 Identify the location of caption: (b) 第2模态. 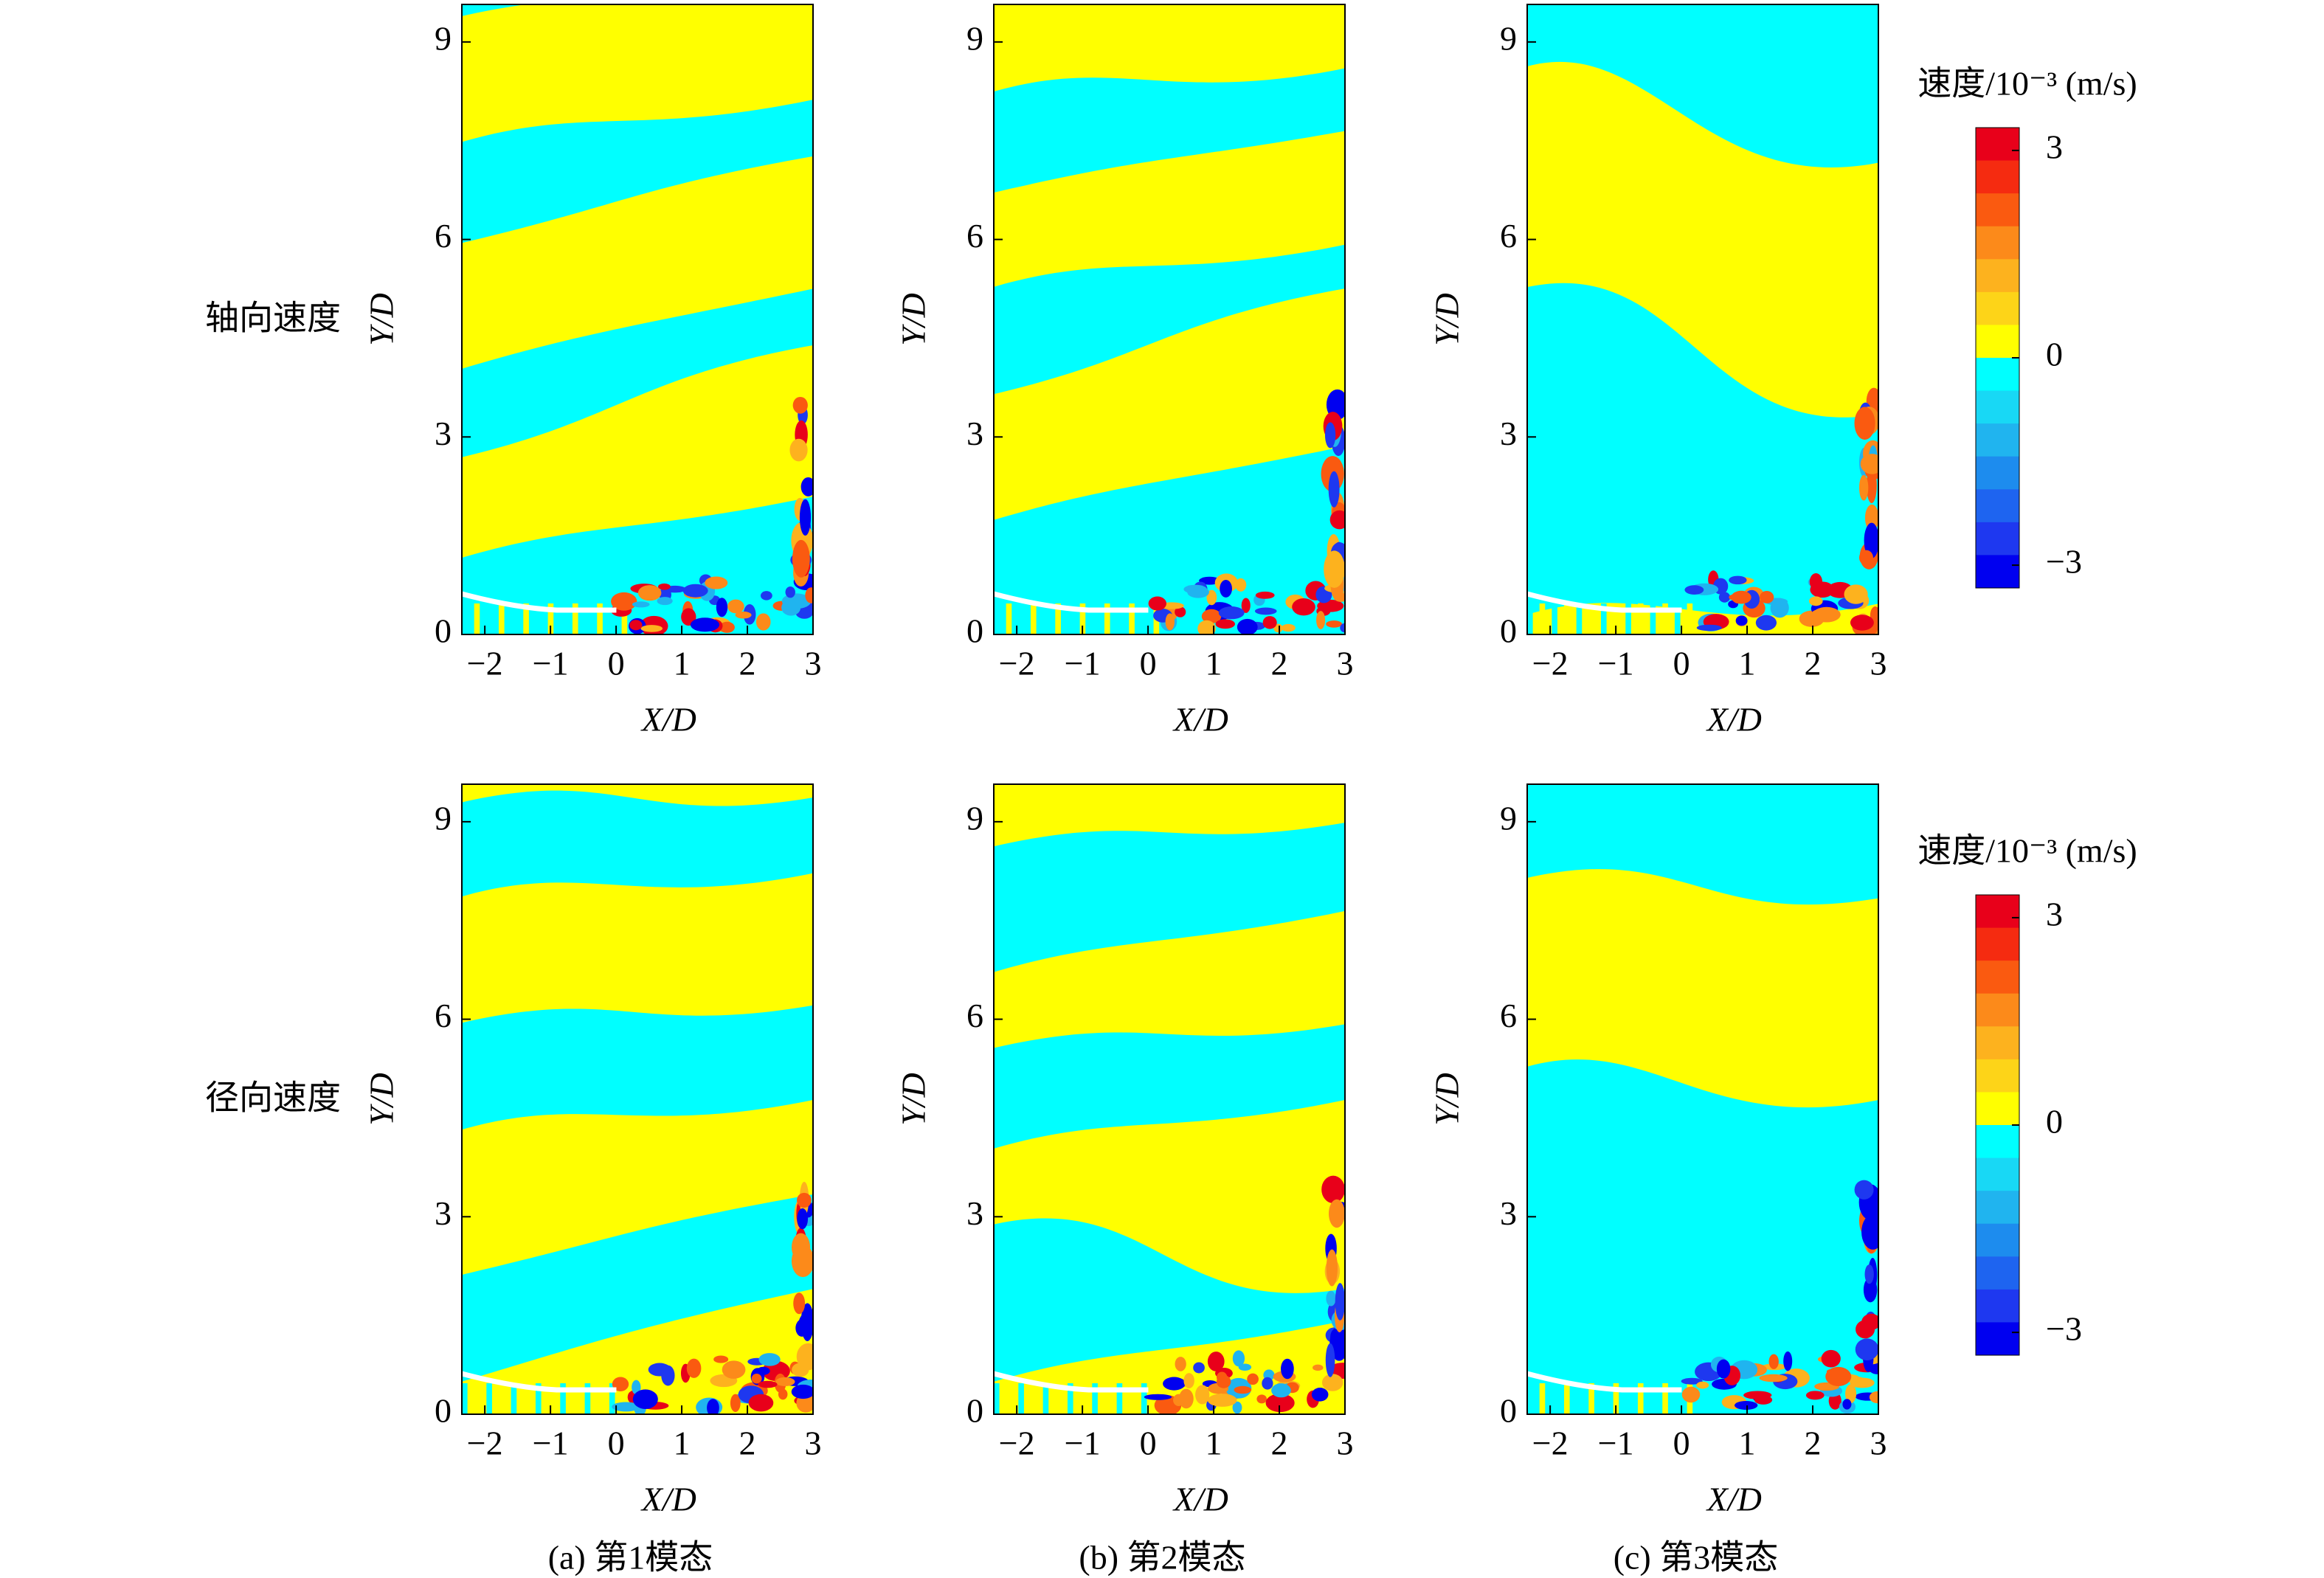
(1162, 1558).